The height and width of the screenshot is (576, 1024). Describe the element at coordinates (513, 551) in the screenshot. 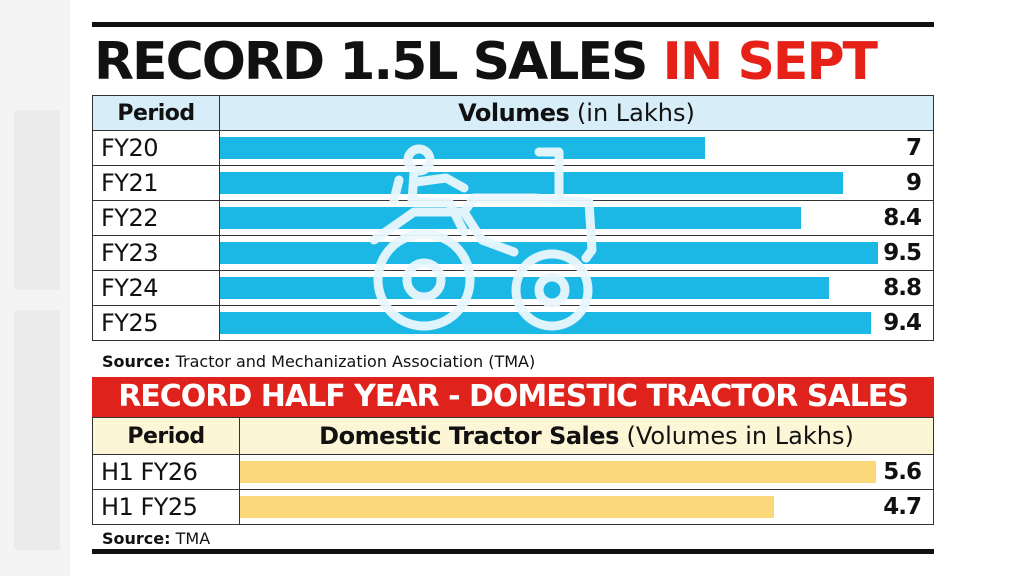

I see `bottom-rule` at that location.